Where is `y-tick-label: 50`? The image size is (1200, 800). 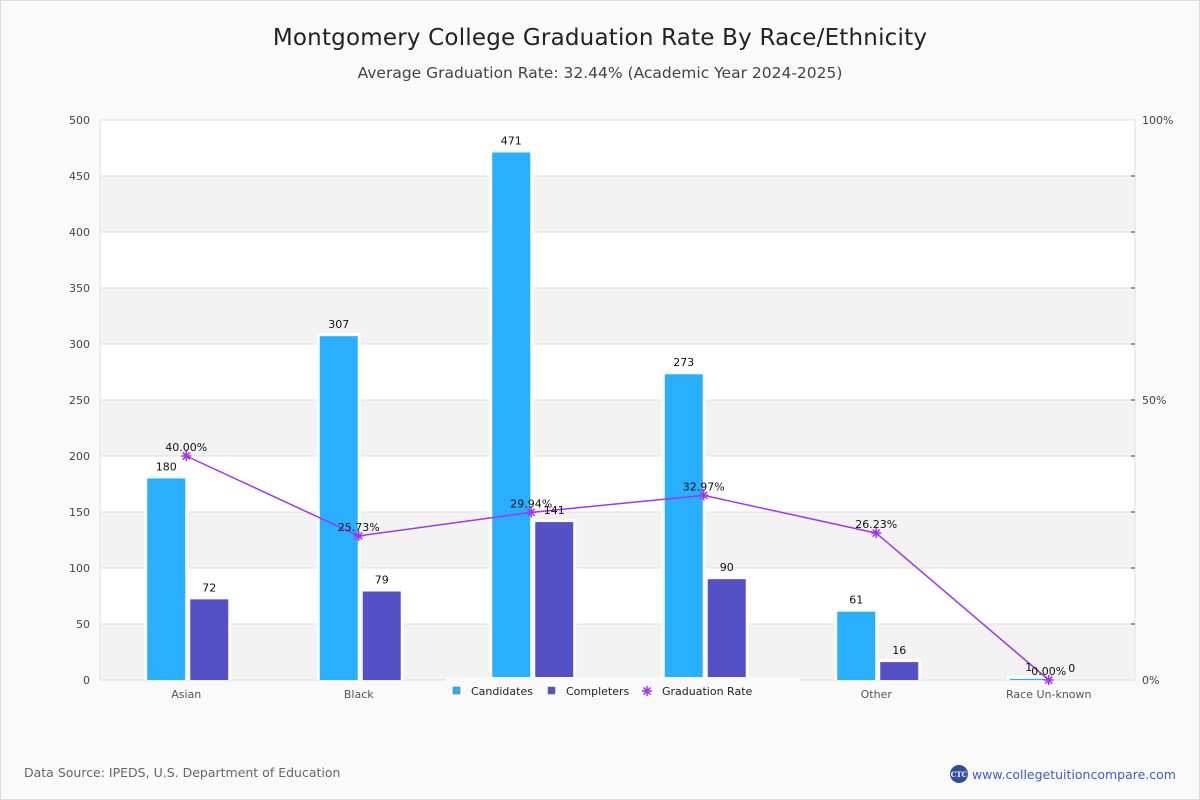 y-tick-label: 50 is located at coordinates (83, 624).